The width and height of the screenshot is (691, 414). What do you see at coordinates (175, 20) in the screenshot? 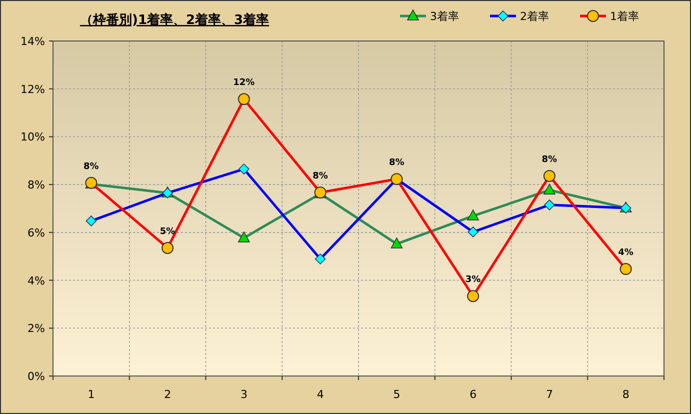
I see `chart-title: （枠番別)1着率、2着率、3着率` at bounding box center [175, 20].